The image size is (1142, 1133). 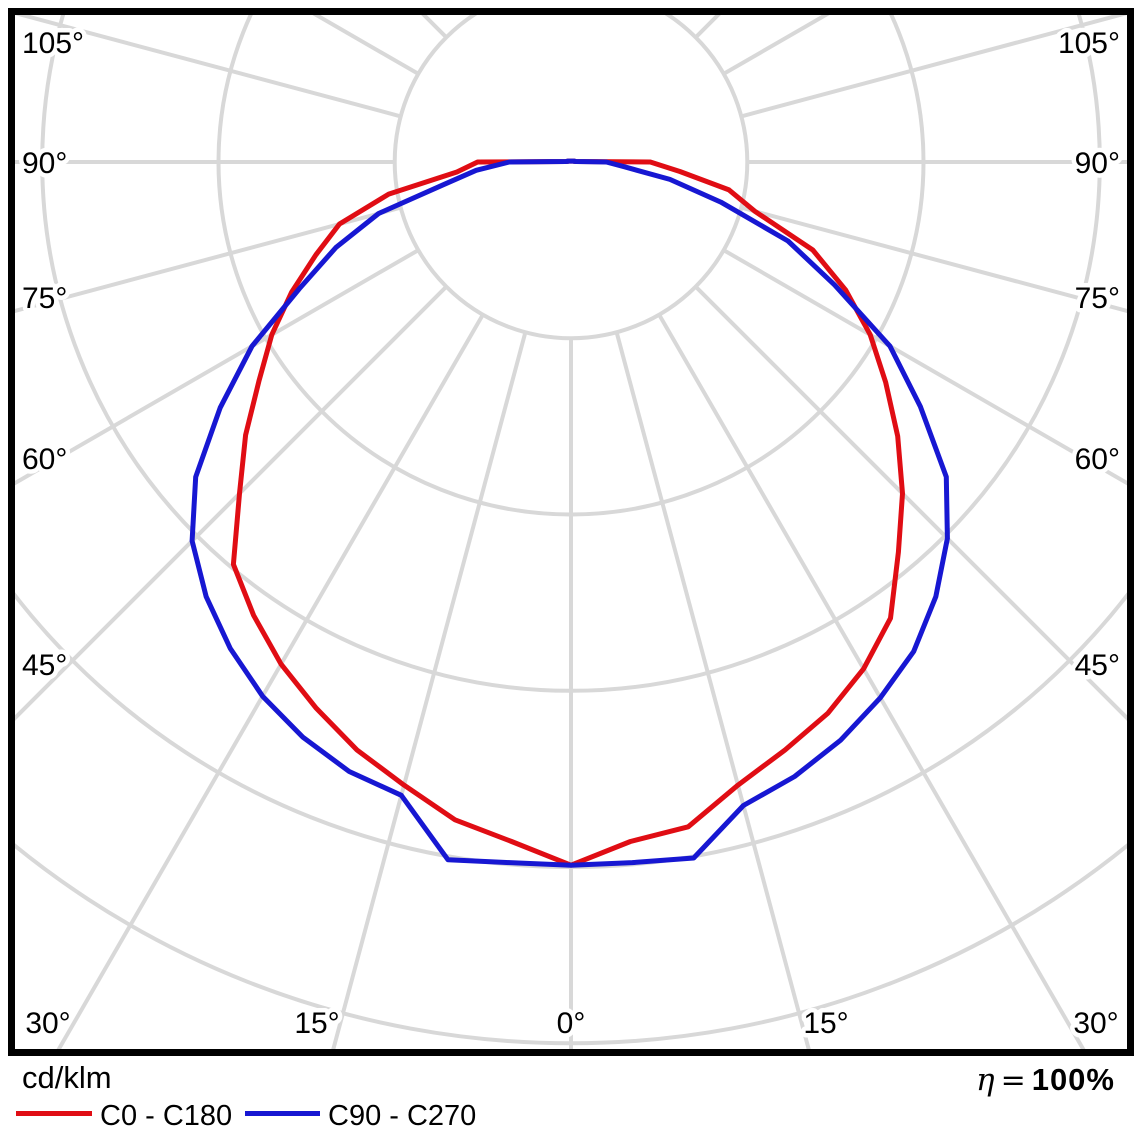 What do you see at coordinates (166, 1116) in the screenshot?
I see `legend-label-c0-c180: C0 - C180` at bounding box center [166, 1116].